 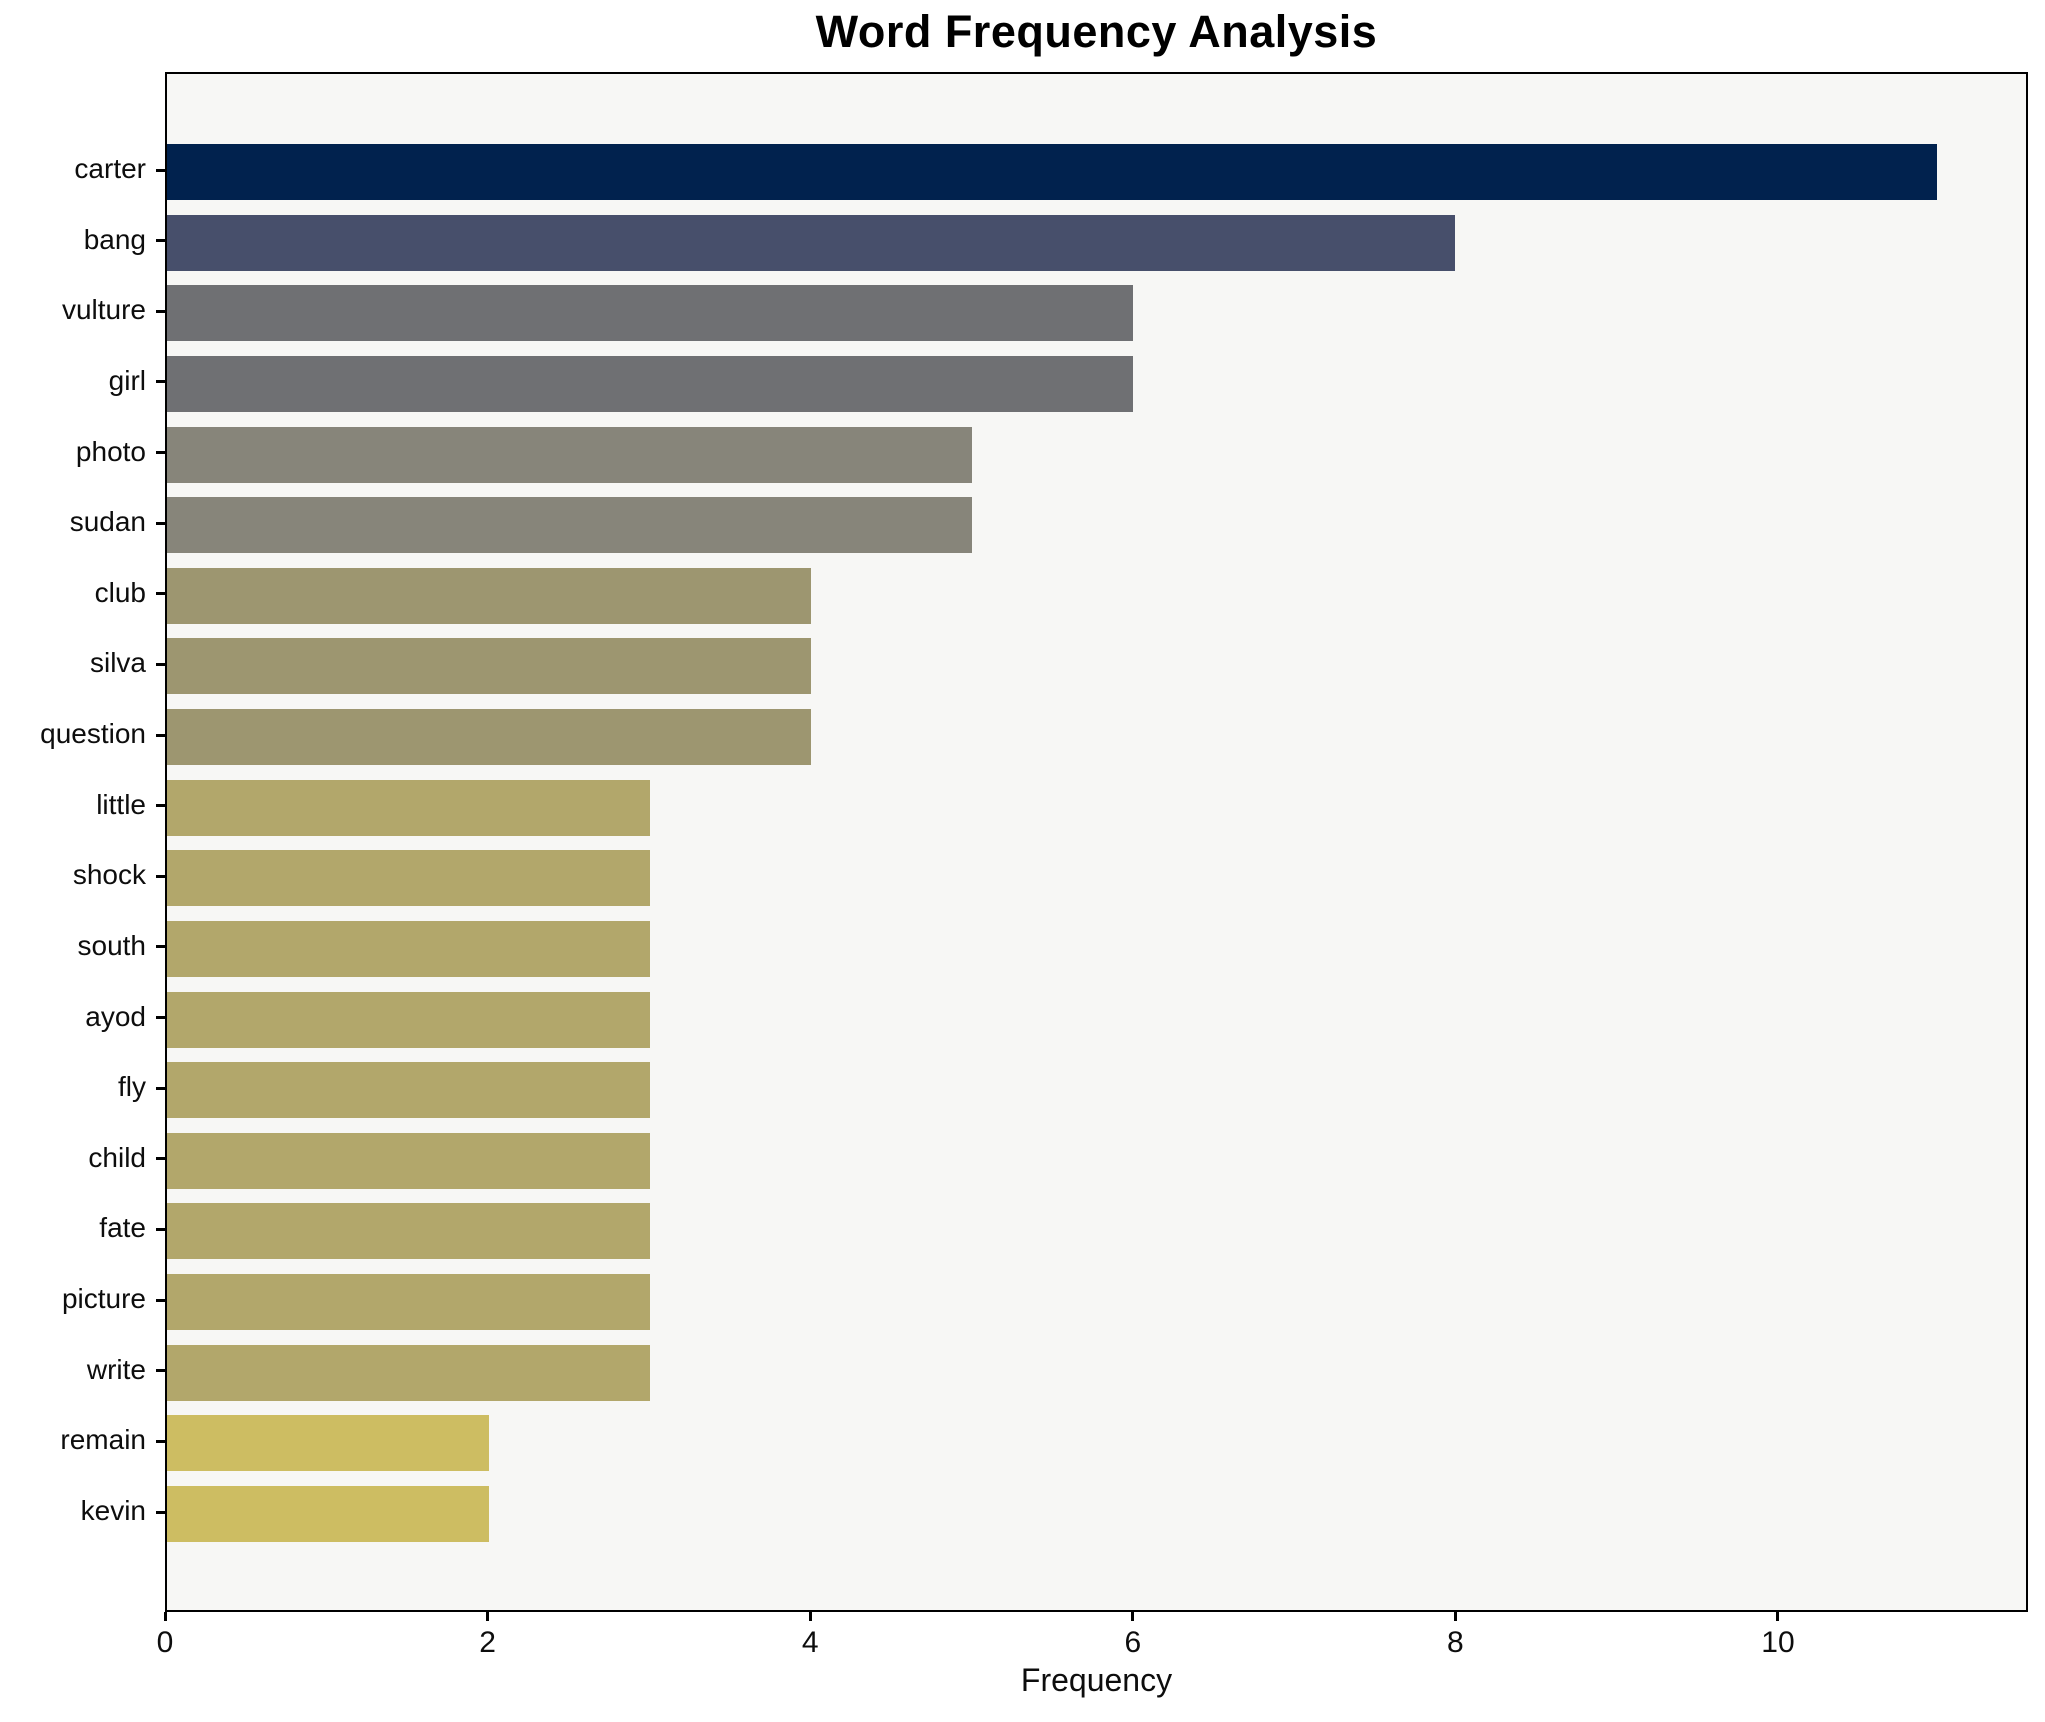 I want to click on bar-photo, so click(x=569, y=454).